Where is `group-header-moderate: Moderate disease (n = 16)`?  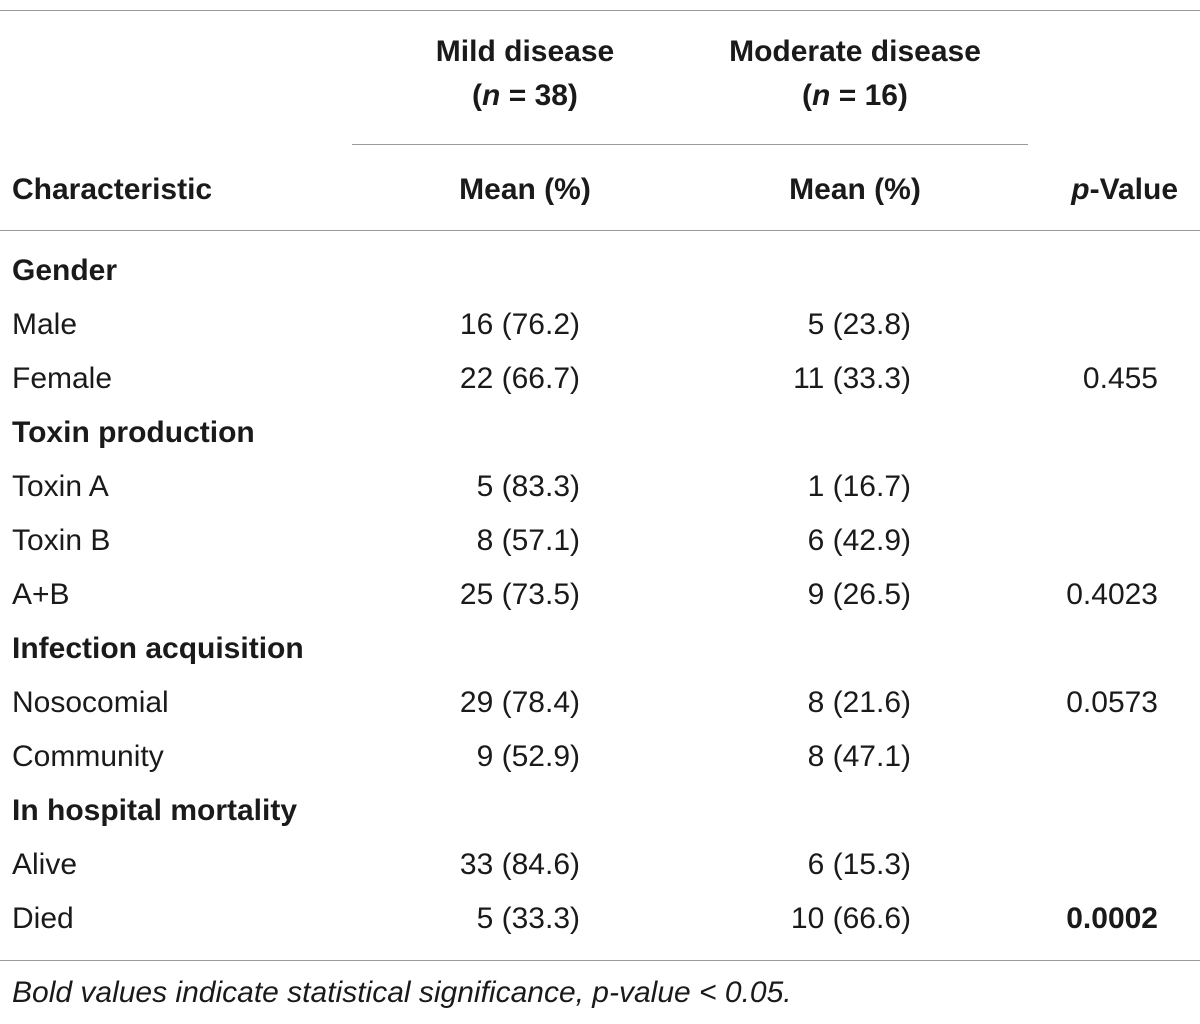
group-header-moderate: Moderate disease (n = 16) is located at coordinates (855, 74).